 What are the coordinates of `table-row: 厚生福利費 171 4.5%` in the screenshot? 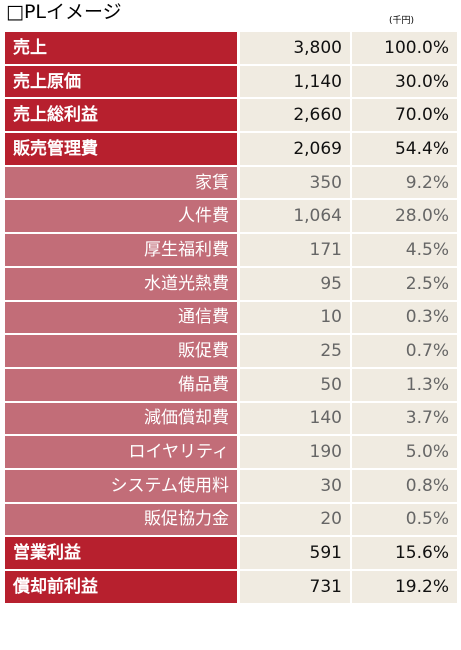 It's located at (231, 251).